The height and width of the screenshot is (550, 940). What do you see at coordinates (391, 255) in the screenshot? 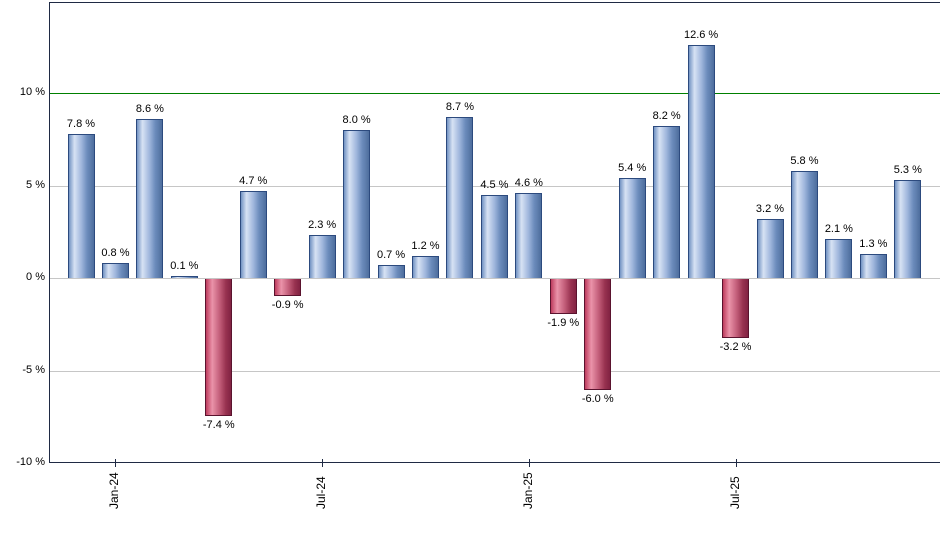
I see `bar-value-label-10: 0.7 %` at bounding box center [391, 255].